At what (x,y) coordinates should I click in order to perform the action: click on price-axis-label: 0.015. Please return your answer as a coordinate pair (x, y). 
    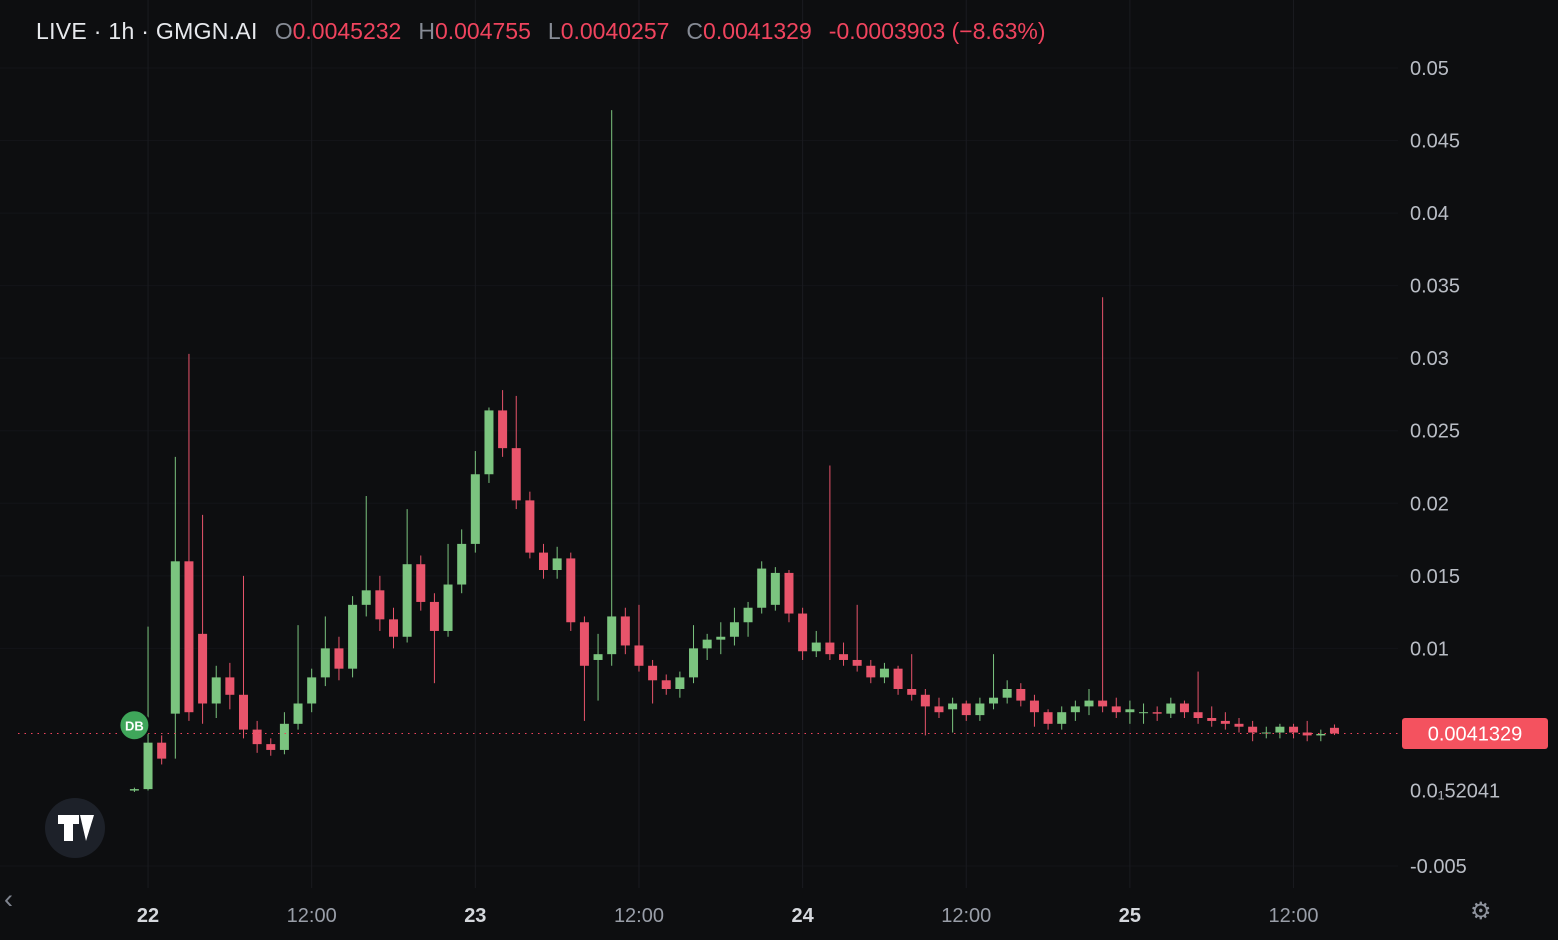
    Looking at the image, I should click on (1435, 577).